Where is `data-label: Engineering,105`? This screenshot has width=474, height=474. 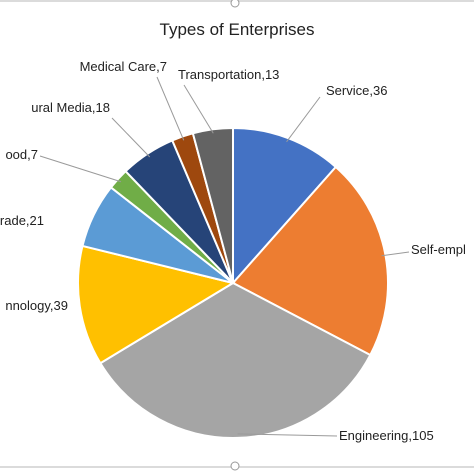 data-label: Engineering,105 is located at coordinates (386, 435).